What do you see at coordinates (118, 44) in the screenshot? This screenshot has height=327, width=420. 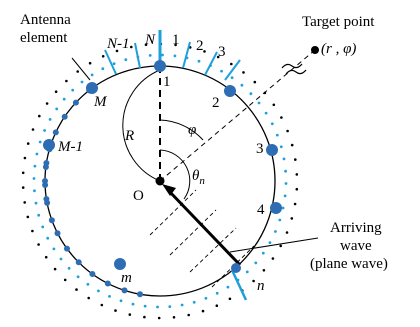 I see `label-n-minus-1: N-1` at bounding box center [118, 44].